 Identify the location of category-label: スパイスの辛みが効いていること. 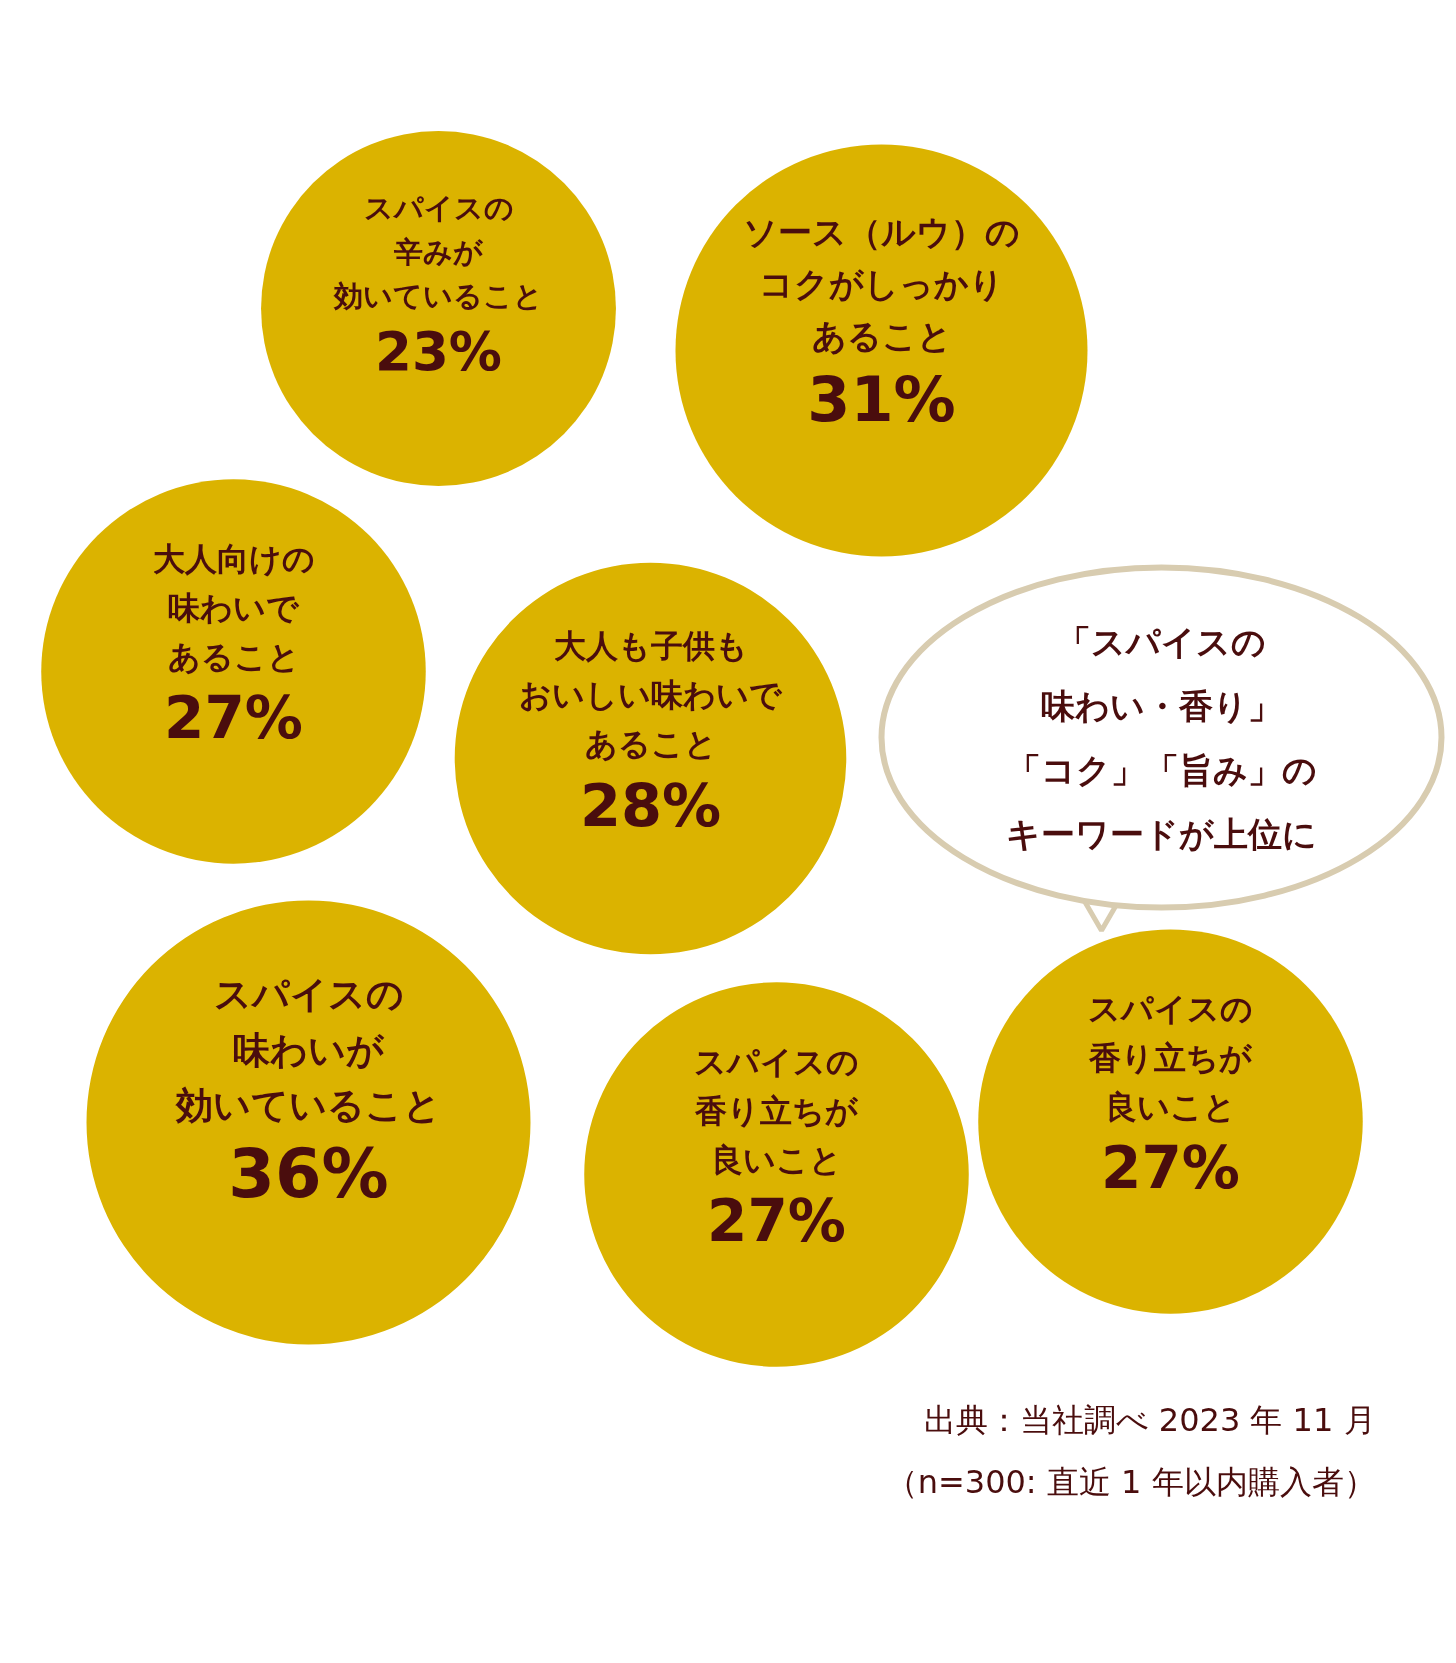
(438, 252).